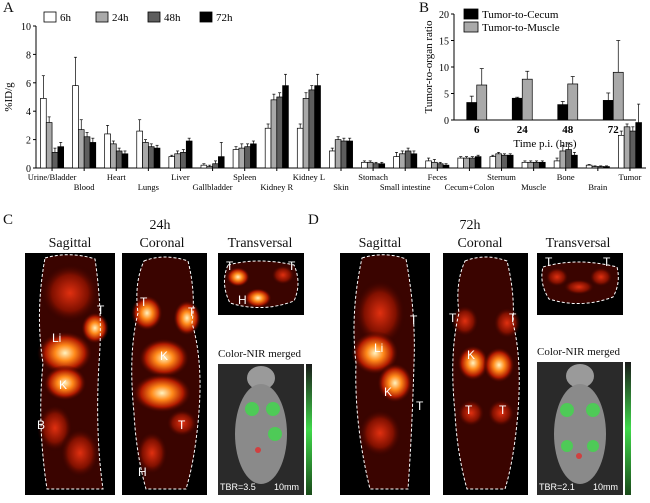  Describe the element at coordinates (70, 243) in the screenshot. I see `sagittal-label-c: Sagittal` at that location.